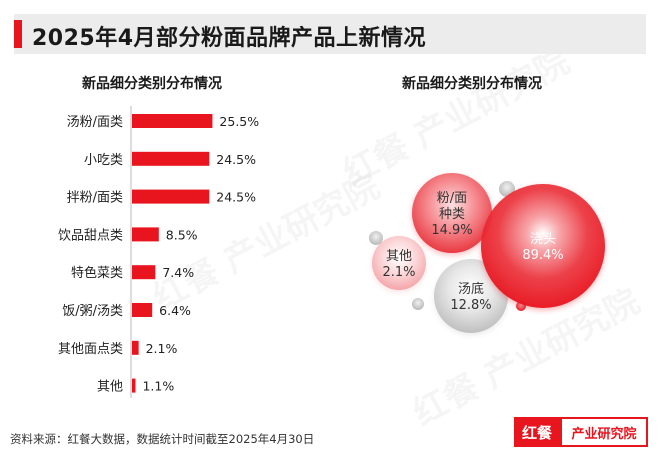 The image size is (660, 459). I want to click on category-label: 小吃类, so click(103, 160).